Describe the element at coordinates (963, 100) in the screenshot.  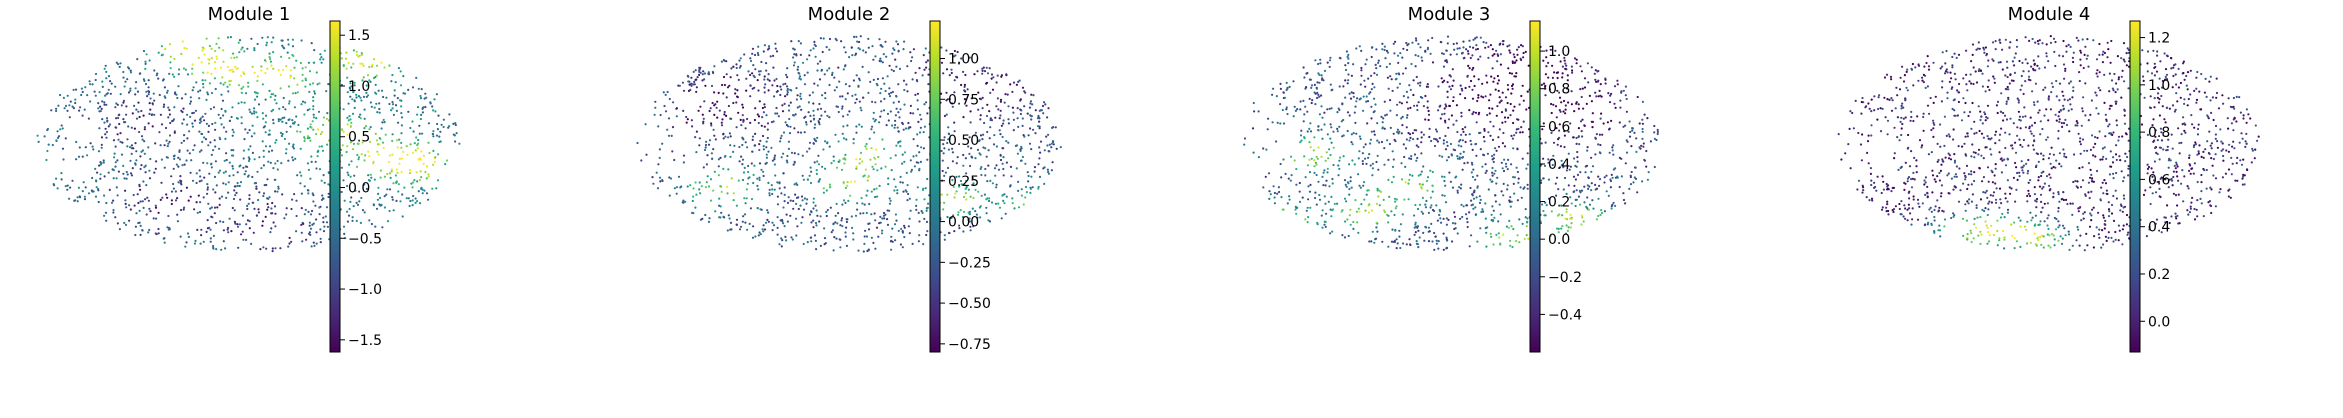
I see `colorbar-tick-label: 0.75` at that location.